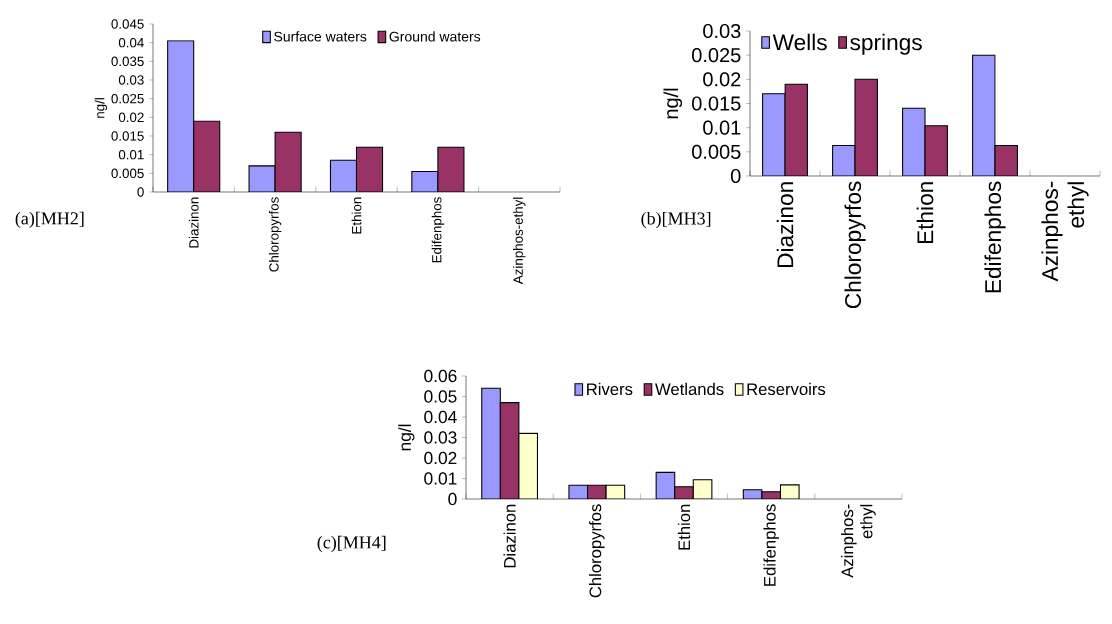 Image resolution: width=1112 pixels, height=624 pixels. Describe the element at coordinates (799, 42) in the screenshot. I see `legend-label: Wells` at that location.